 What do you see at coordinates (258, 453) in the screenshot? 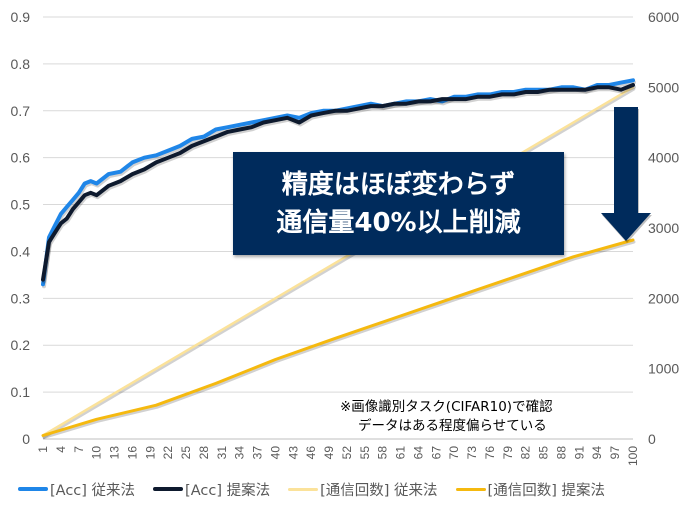
I see `x-tick-label: 37` at bounding box center [258, 453].